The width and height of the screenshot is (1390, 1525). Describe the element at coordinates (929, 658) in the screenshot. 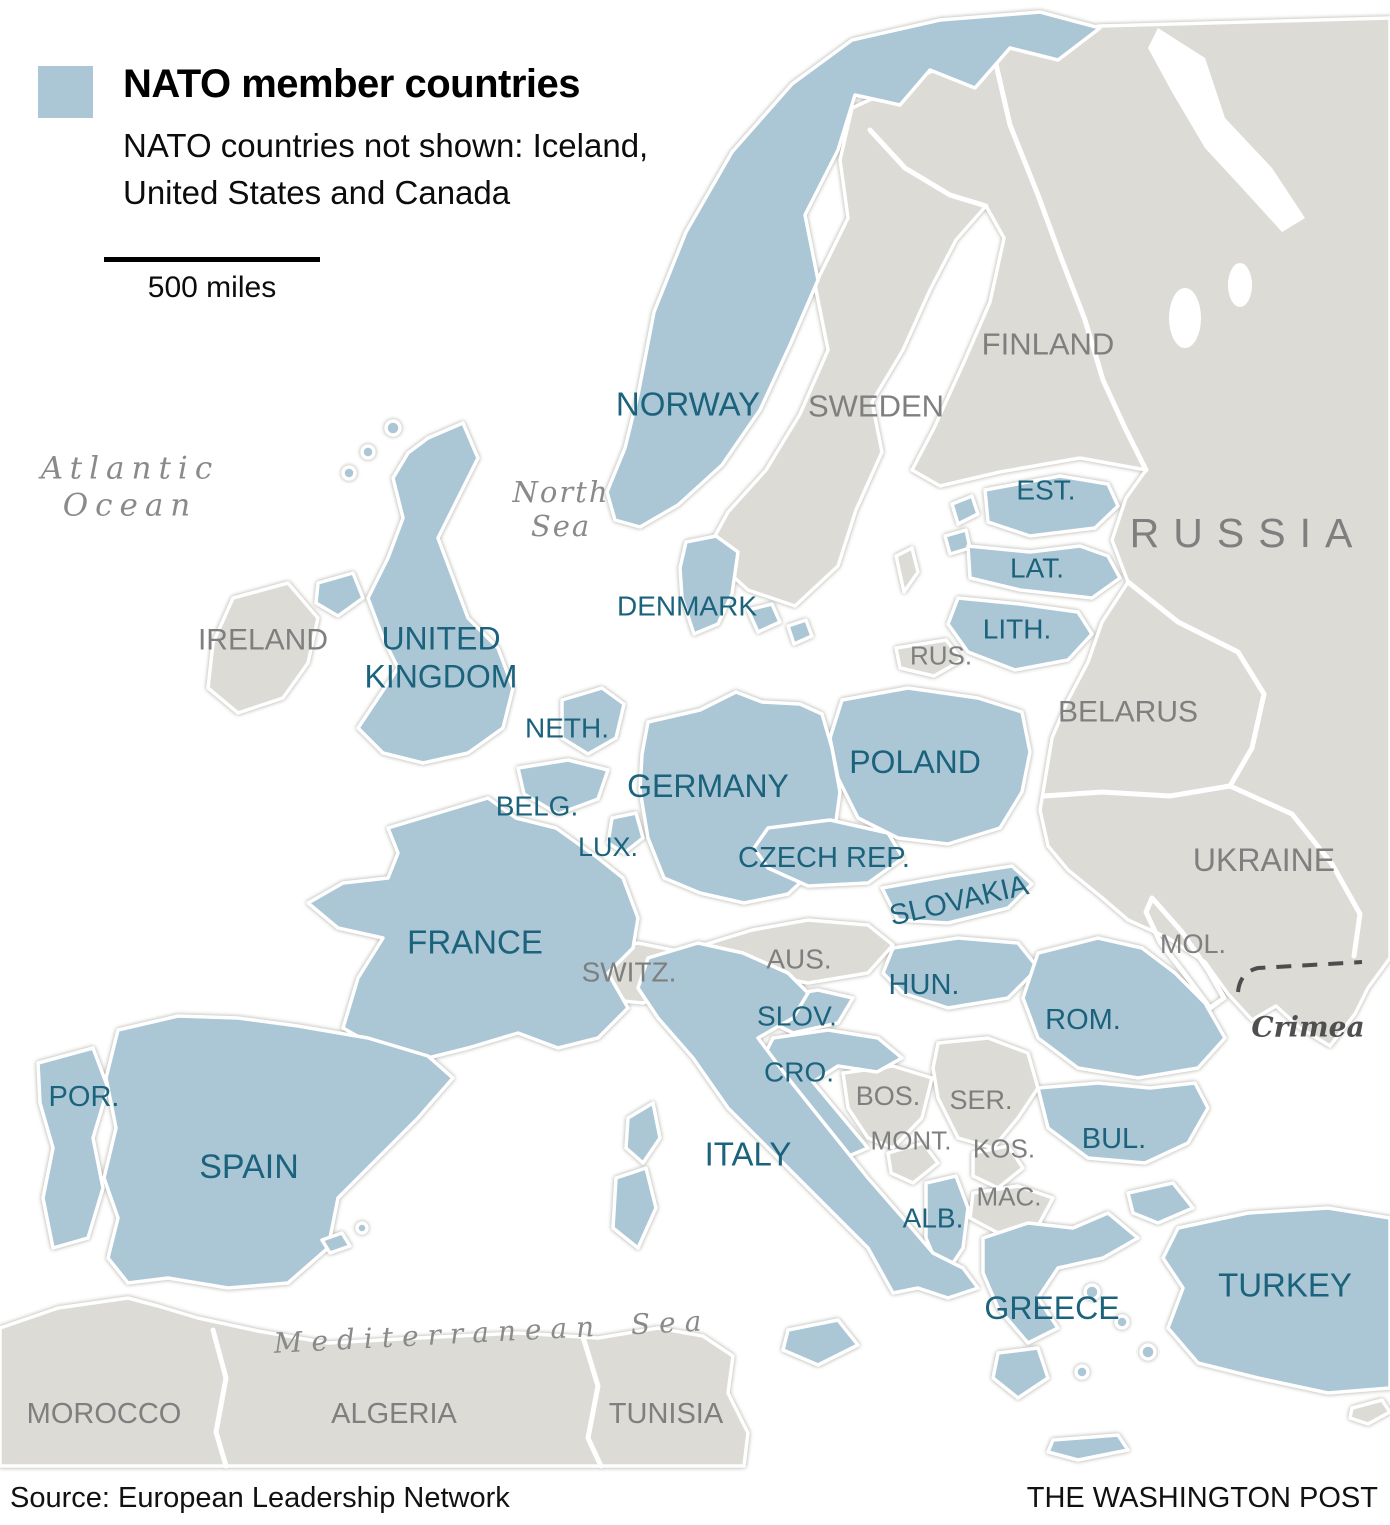

I see `country-kaliningrad` at that location.